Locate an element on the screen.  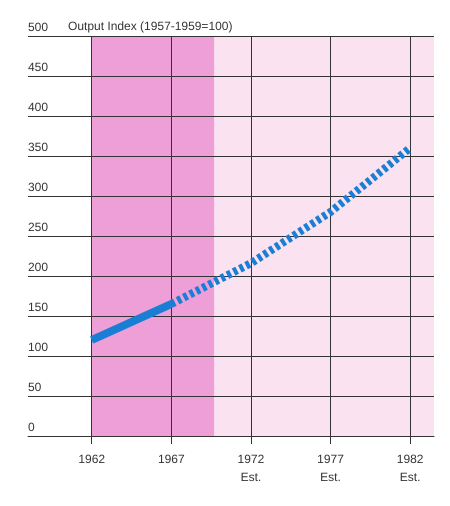
y-tick-label: 450 is located at coordinates (38, 67).